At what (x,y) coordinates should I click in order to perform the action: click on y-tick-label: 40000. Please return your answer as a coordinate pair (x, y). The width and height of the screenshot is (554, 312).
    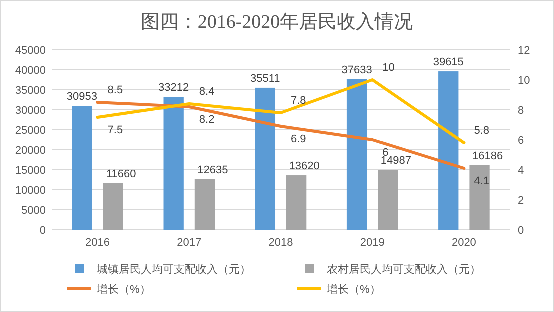
    Looking at the image, I should click on (30, 71).